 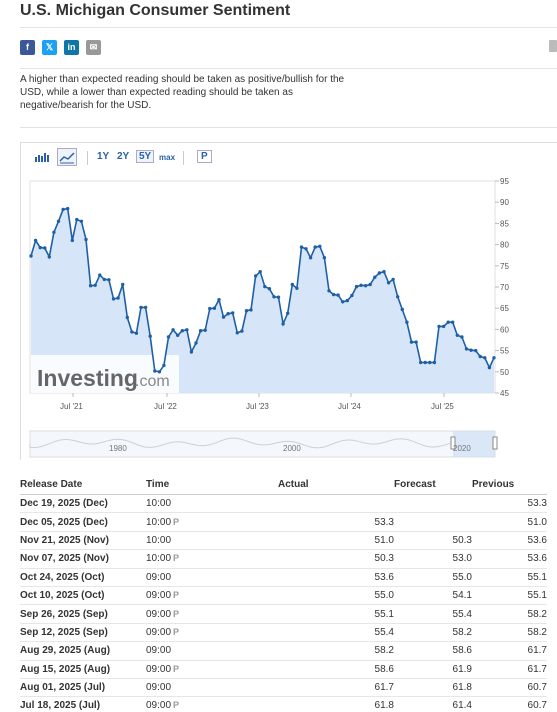 What do you see at coordinates (155, 10) in the screenshot?
I see `page-title: U.S. Michigan Consumer Sentiment` at bounding box center [155, 10].